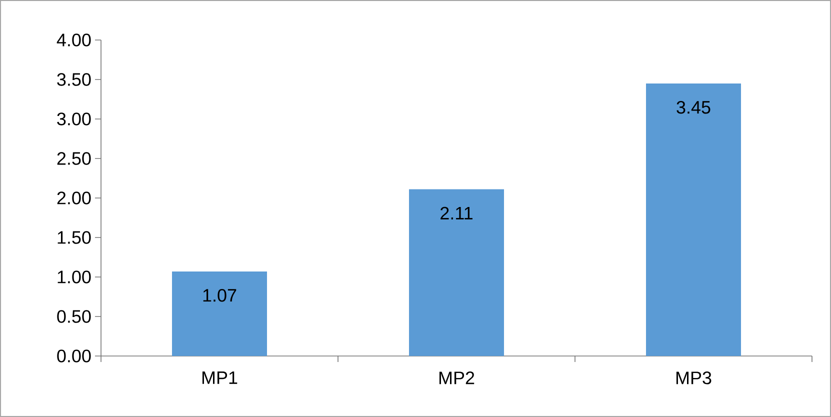  I want to click on x-tick-label: MP1, so click(220, 378).